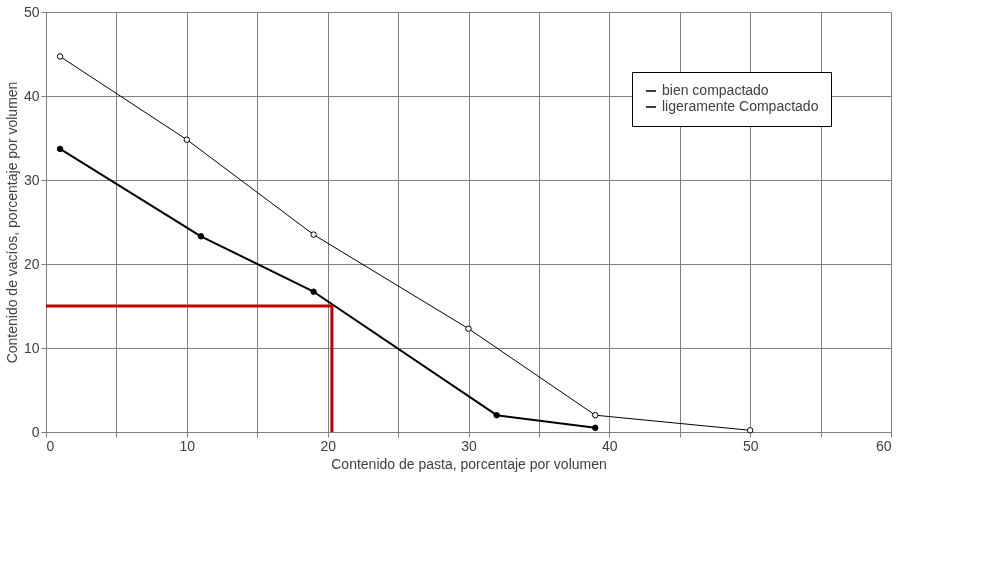 The image size is (1007, 565). What do you see at coordinates (31, 11) in the screenshot?
I see `y-tick-label: 50` at bounding box center [31, 11].